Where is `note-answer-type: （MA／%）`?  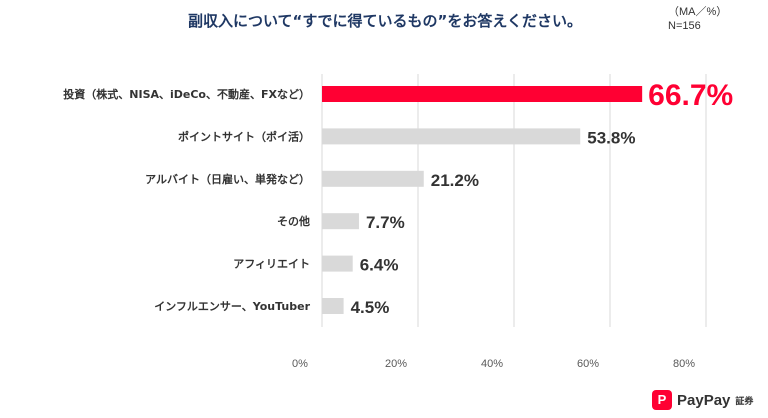
note-answer-type: （MA／%） is located at coordinates (698, 12).